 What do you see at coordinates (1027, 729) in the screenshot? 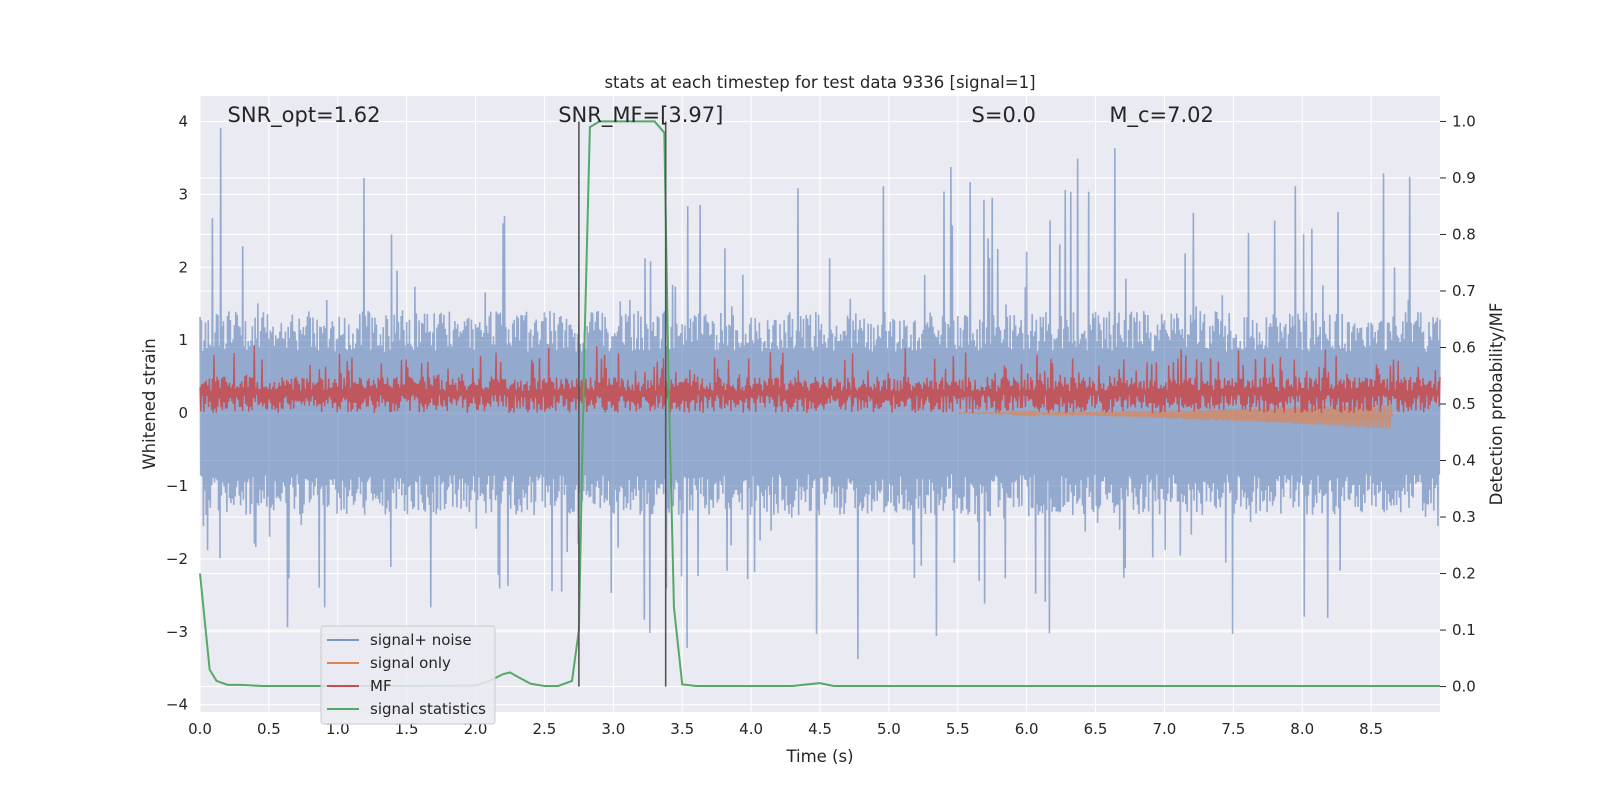
I see `x-tick-label: 6.0` at bounding box center [1027, 729].